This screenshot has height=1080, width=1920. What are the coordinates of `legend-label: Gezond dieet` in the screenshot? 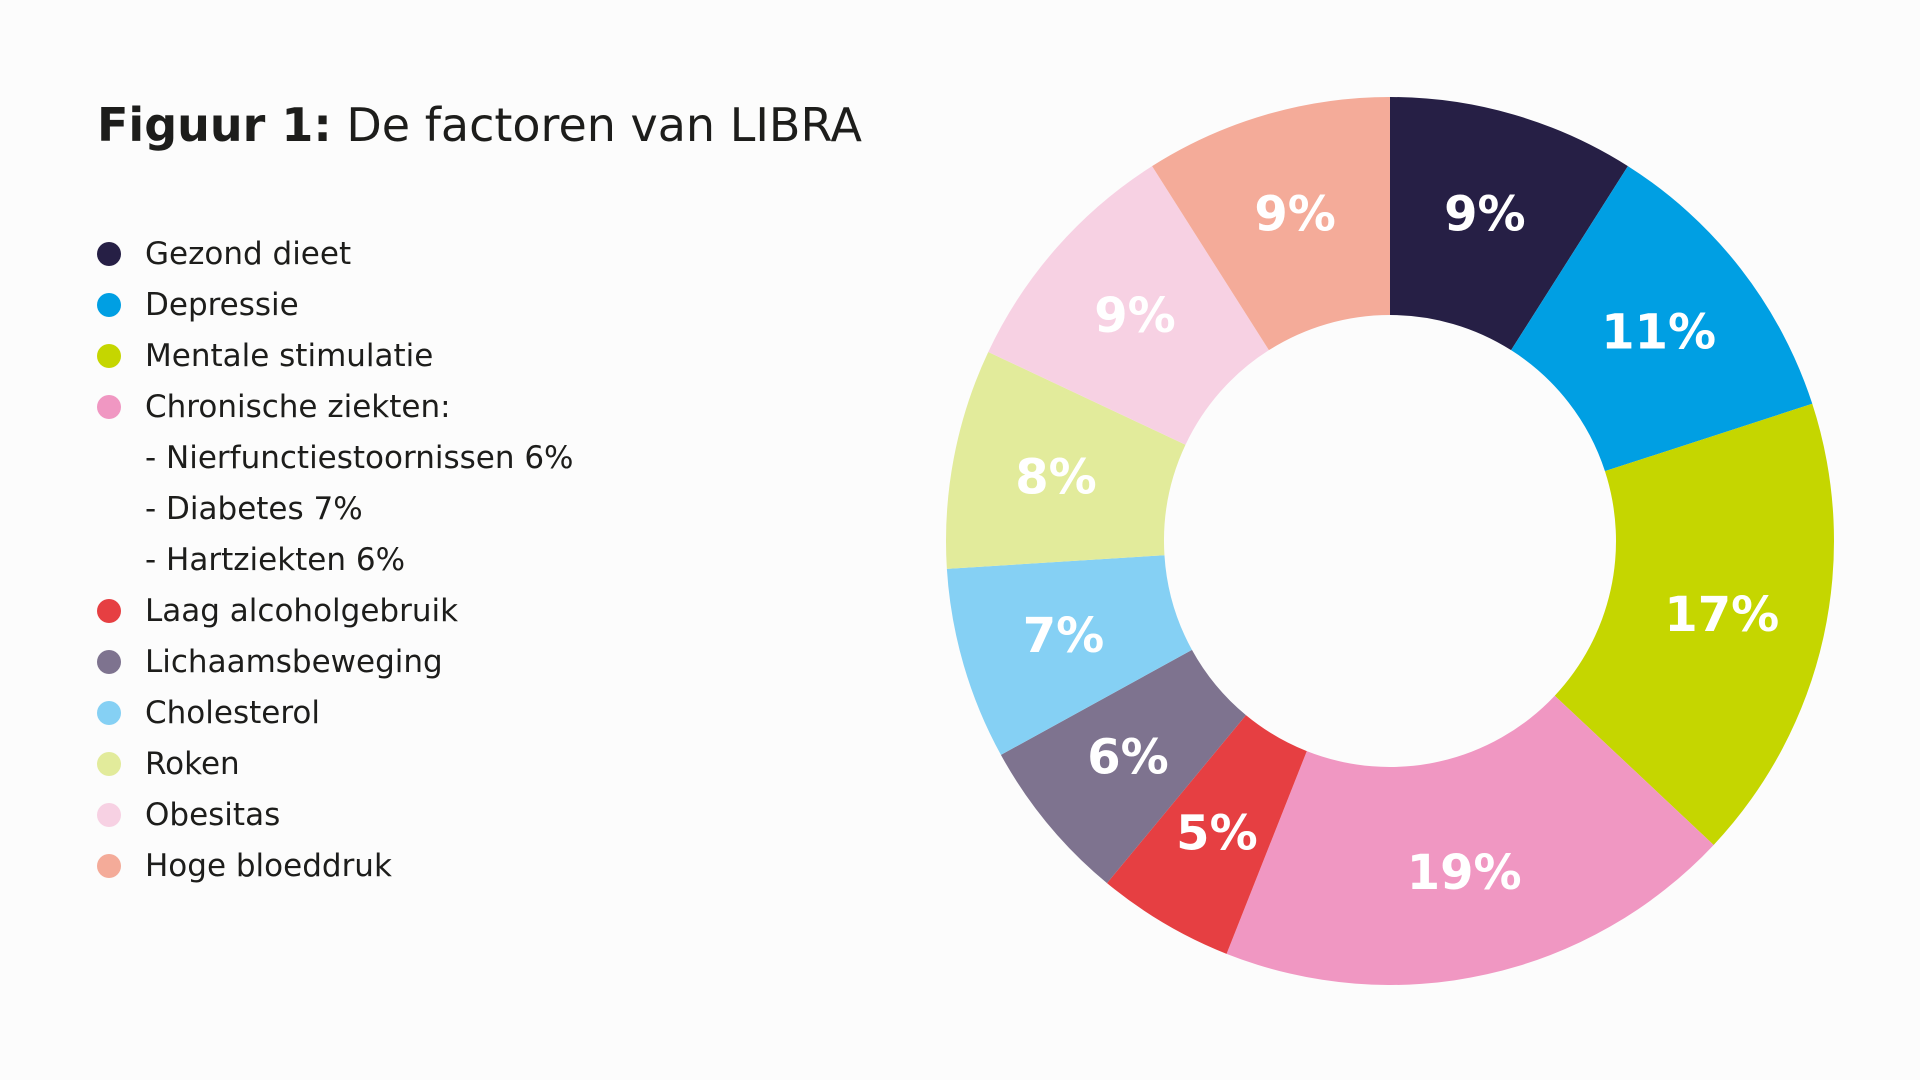 It's located at (248, 253).